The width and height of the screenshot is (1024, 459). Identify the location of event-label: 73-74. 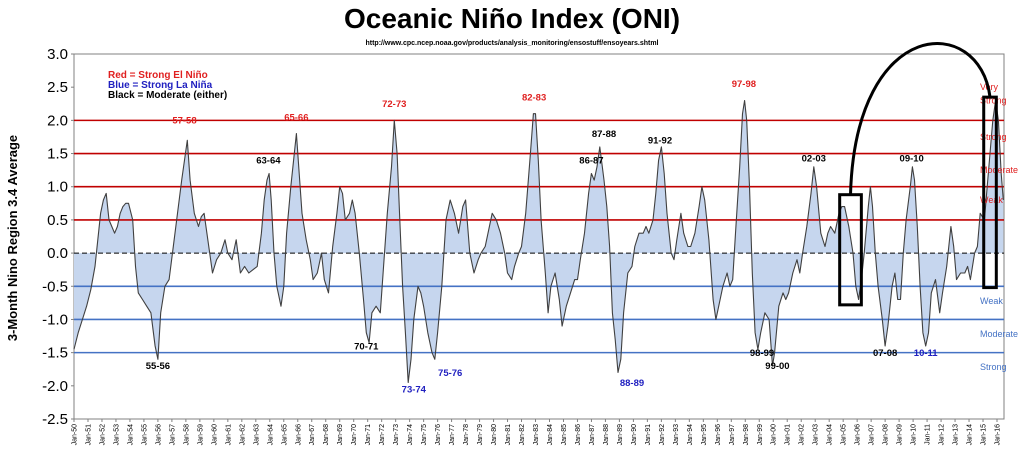
(414, 389).